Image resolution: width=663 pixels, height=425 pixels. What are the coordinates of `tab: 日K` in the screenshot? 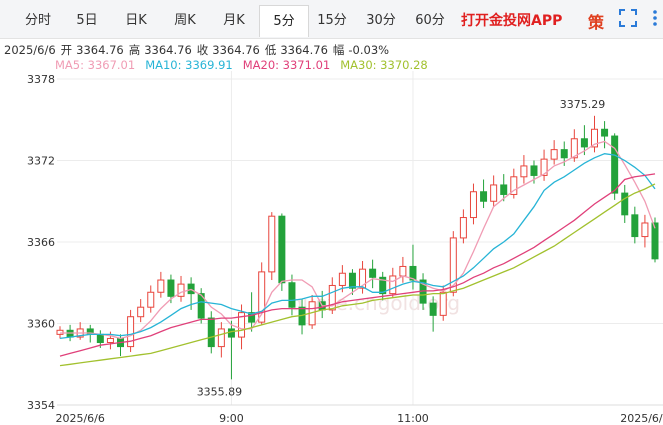 It's located at (136, 20).